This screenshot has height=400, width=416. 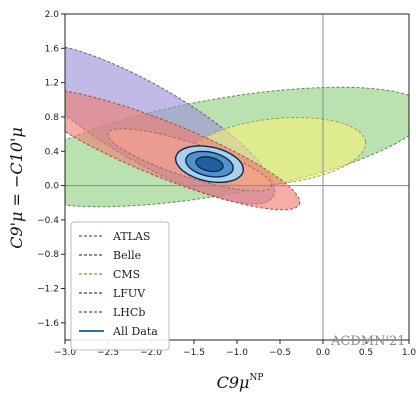 I want to click on corner-annotation: ACDMN'21, so click(x=368, y=341).